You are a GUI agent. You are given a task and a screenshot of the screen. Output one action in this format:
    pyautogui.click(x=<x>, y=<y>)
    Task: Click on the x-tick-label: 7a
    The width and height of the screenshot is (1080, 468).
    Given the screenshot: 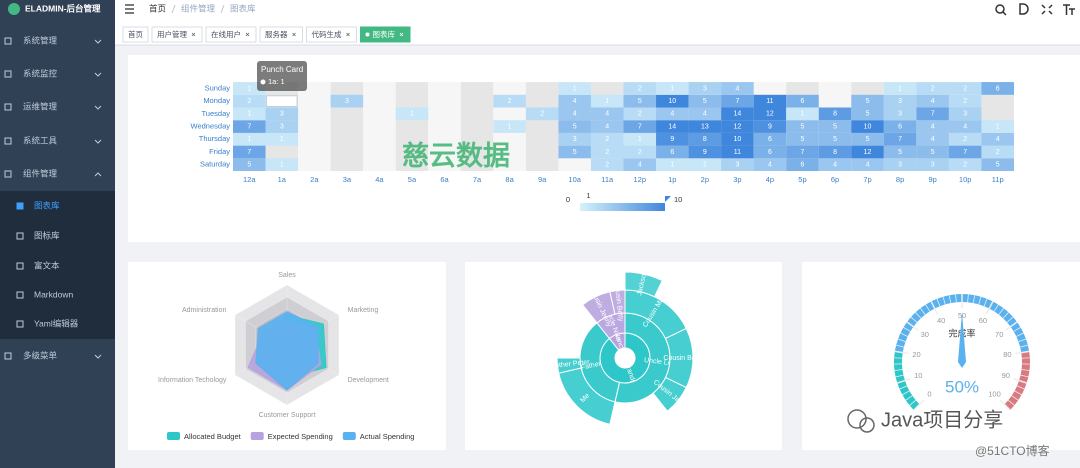 What is the action you would take?
    pyautogui.click(x=477, y=179)
    